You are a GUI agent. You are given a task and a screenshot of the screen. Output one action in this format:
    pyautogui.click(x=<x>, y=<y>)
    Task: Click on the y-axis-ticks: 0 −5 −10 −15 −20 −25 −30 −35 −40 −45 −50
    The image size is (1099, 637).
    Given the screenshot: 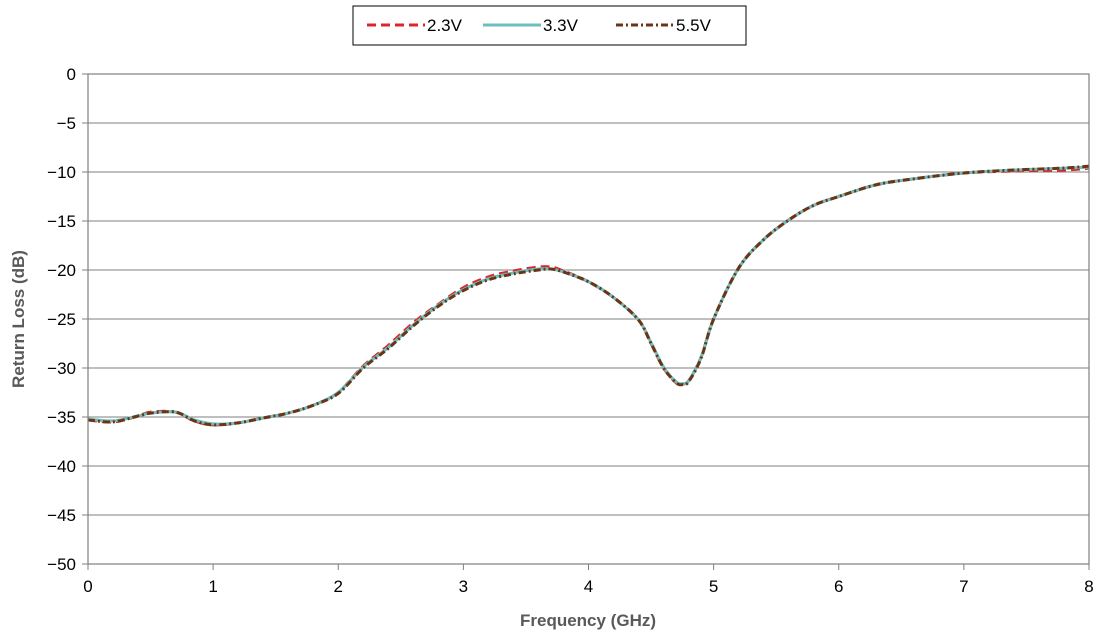 What is the action you would take?
    pyautogui.click(x=67, y=319)
    